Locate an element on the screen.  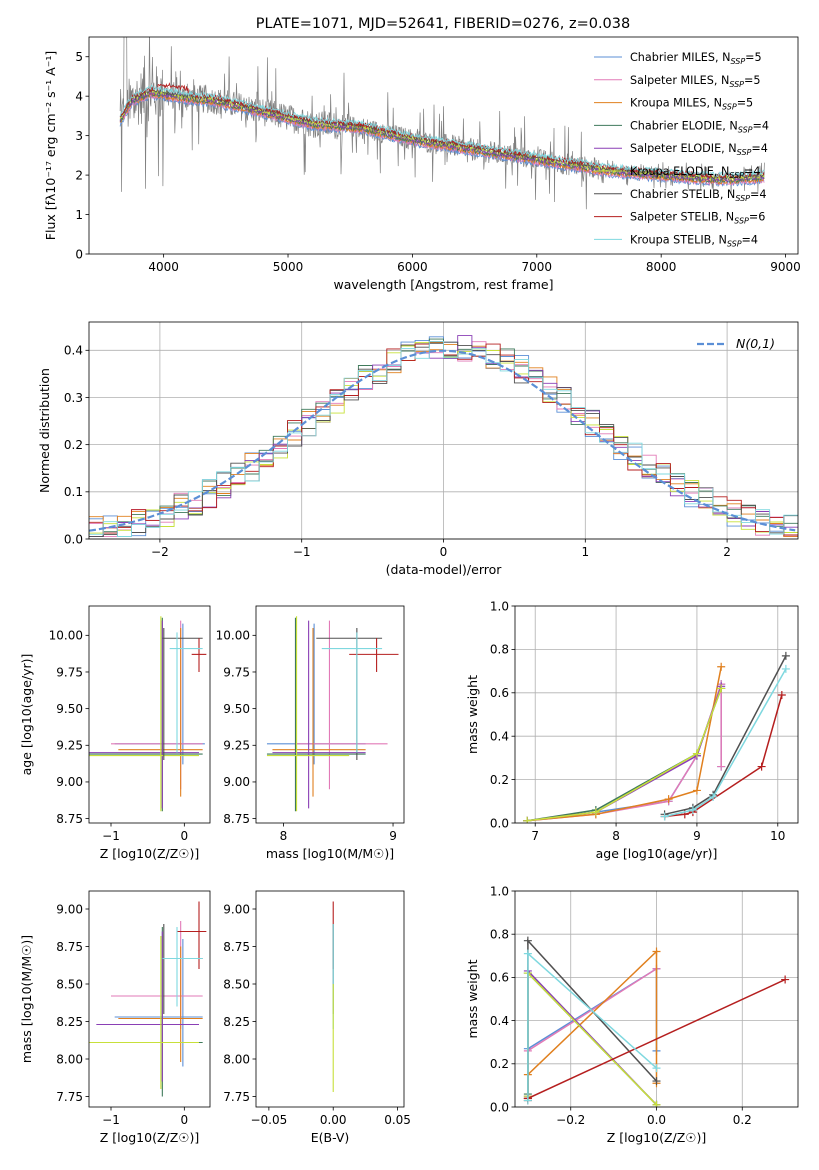
y-tick-label: 10.00 is located at coordinates (233, 636).